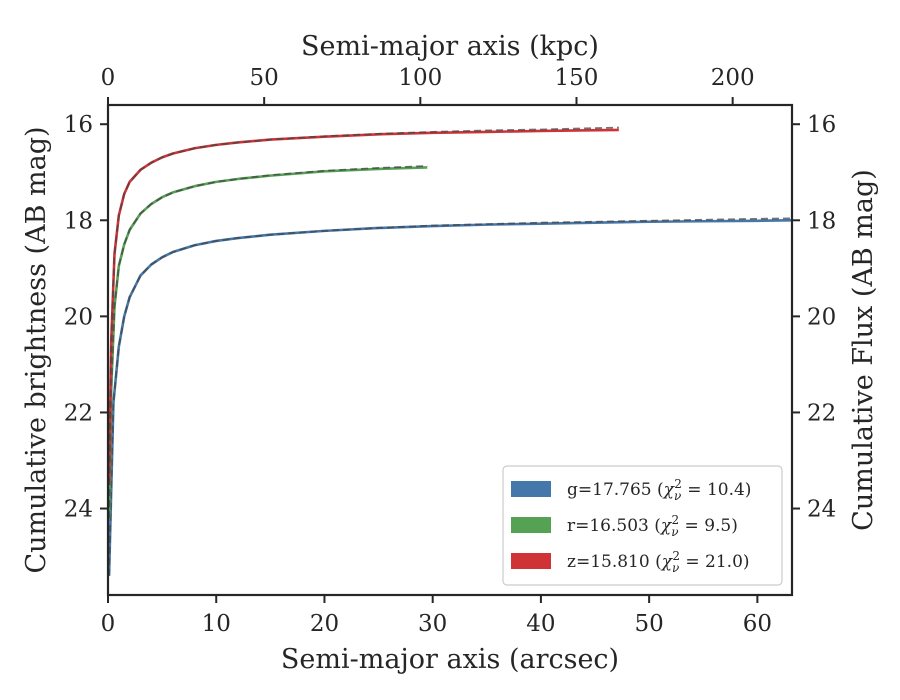  Describe the element at coordinates (78, 221) in the screenshot. I see `y-tick-label: 18` at that location.